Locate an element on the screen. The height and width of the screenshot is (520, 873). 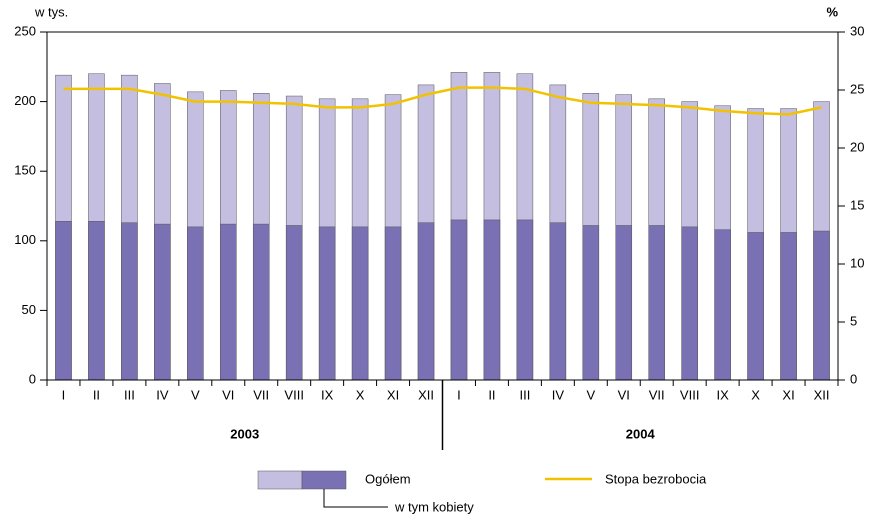
y2-tick-label: 0 is located at coordinates (853, 378).